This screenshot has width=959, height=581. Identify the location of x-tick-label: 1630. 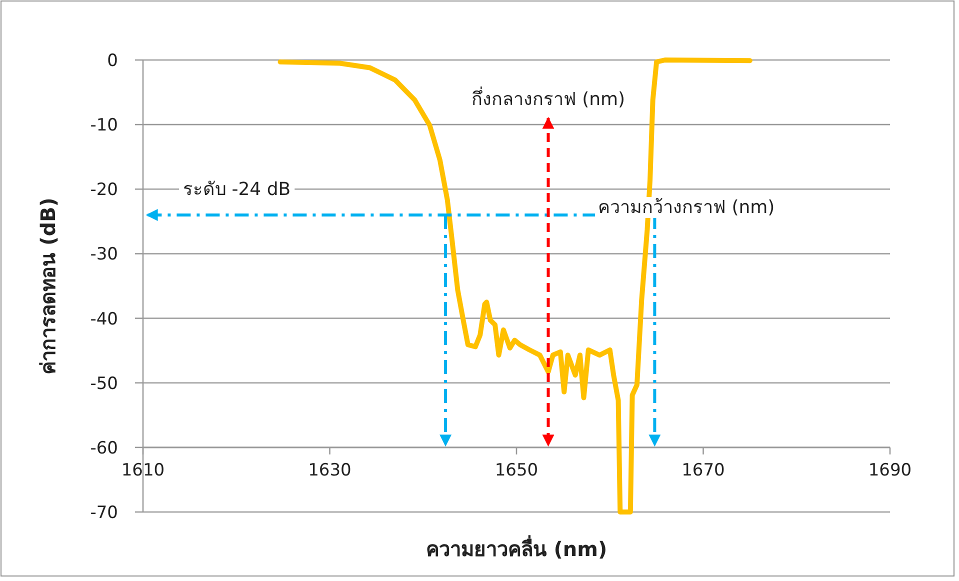
(330, 470).